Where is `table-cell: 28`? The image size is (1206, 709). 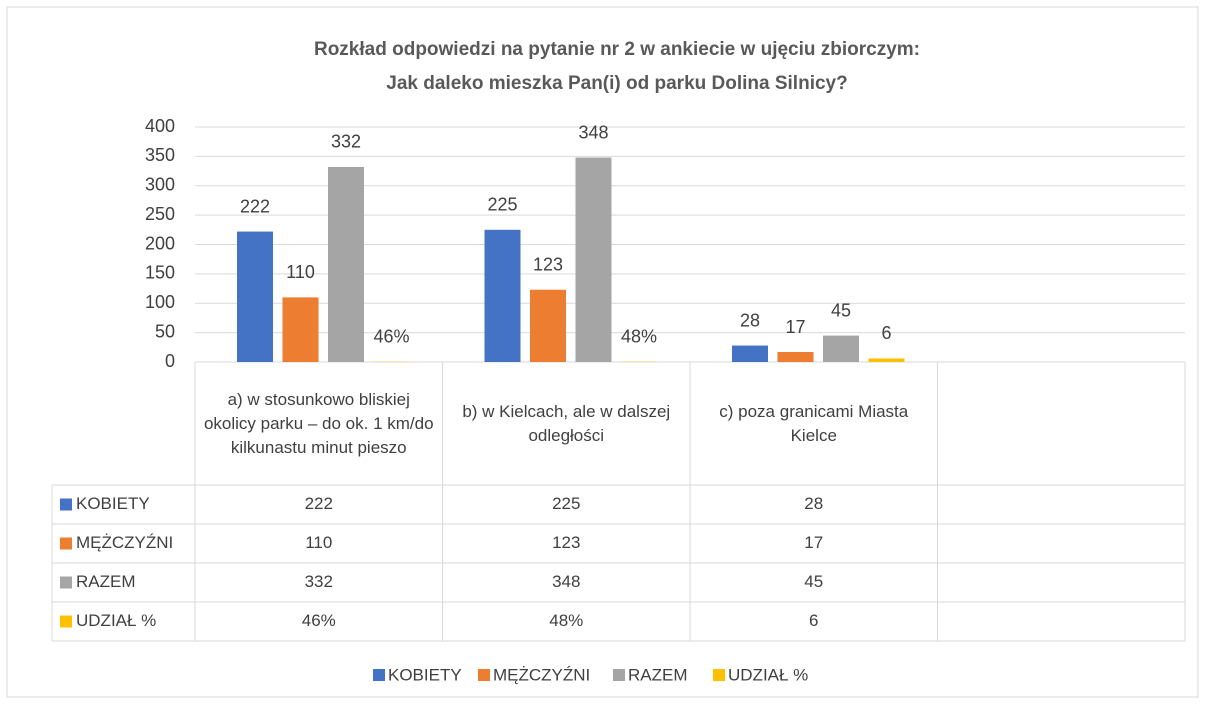
table-cell: 28 is located at coordinates (813, 503).